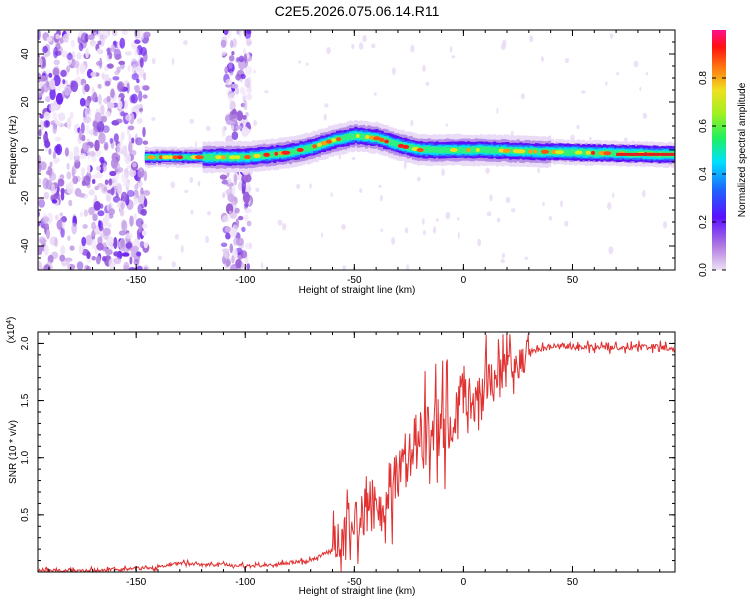  What do you see at coordinates (12, 330) in the screenshot?
I see `snr-y-scale-label: (x104)` at bounding box center [12, 330].